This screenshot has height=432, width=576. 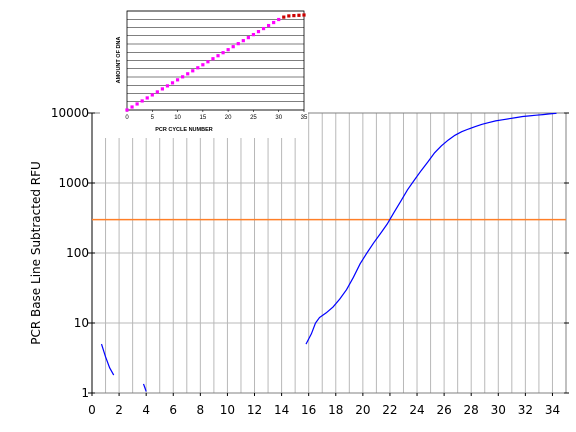 I want to click on y-axis-label: PCR Base Line Subtracted RFU, so click(x=36, y=253).